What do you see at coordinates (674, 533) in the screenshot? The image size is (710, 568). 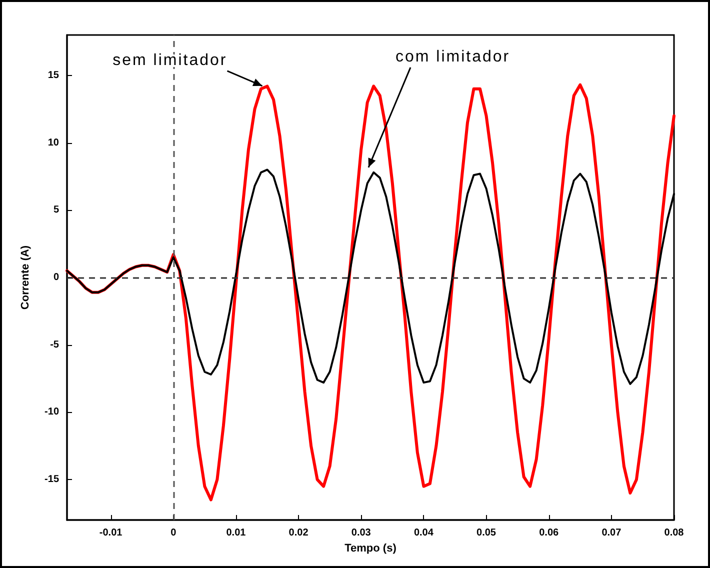 I see `x-tick-label: 0.08` at bounding box center [674, 533].